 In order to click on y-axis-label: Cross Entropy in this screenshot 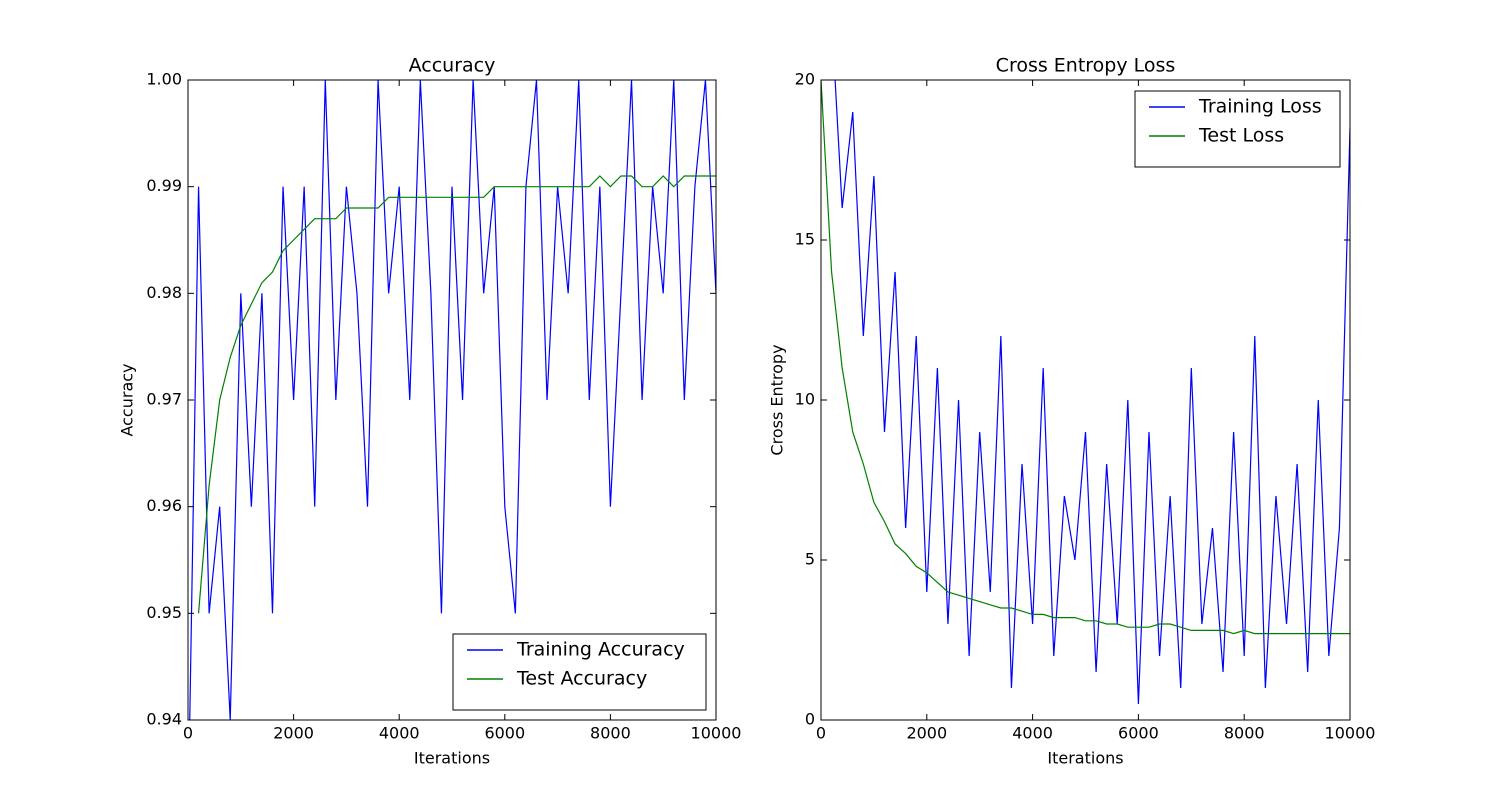, I will do `click(777, 399)`.